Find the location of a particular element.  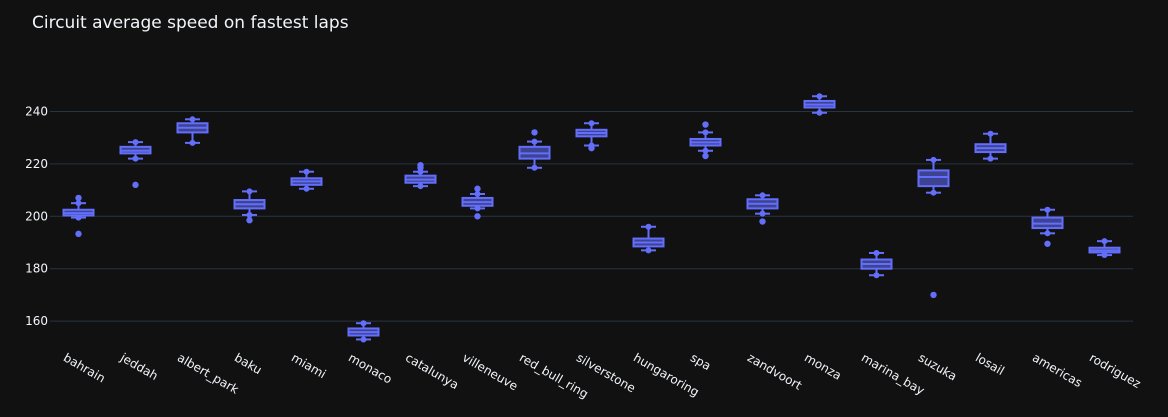

y-axis: 160 180 200 220 240 is located at coordinates (36, 216).